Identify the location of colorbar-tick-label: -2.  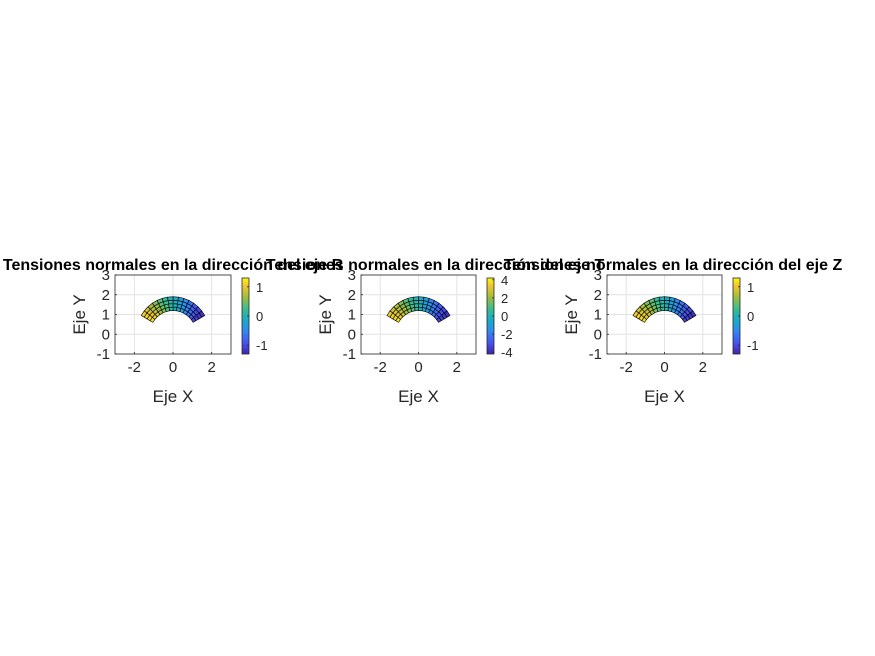
(507, 334).